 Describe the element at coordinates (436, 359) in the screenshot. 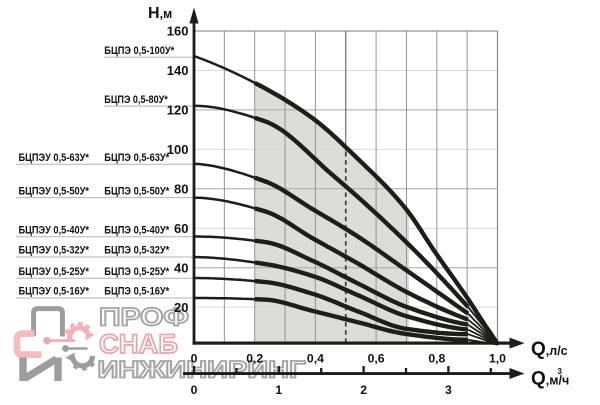

I see `svg-text: 0,8` at that location.